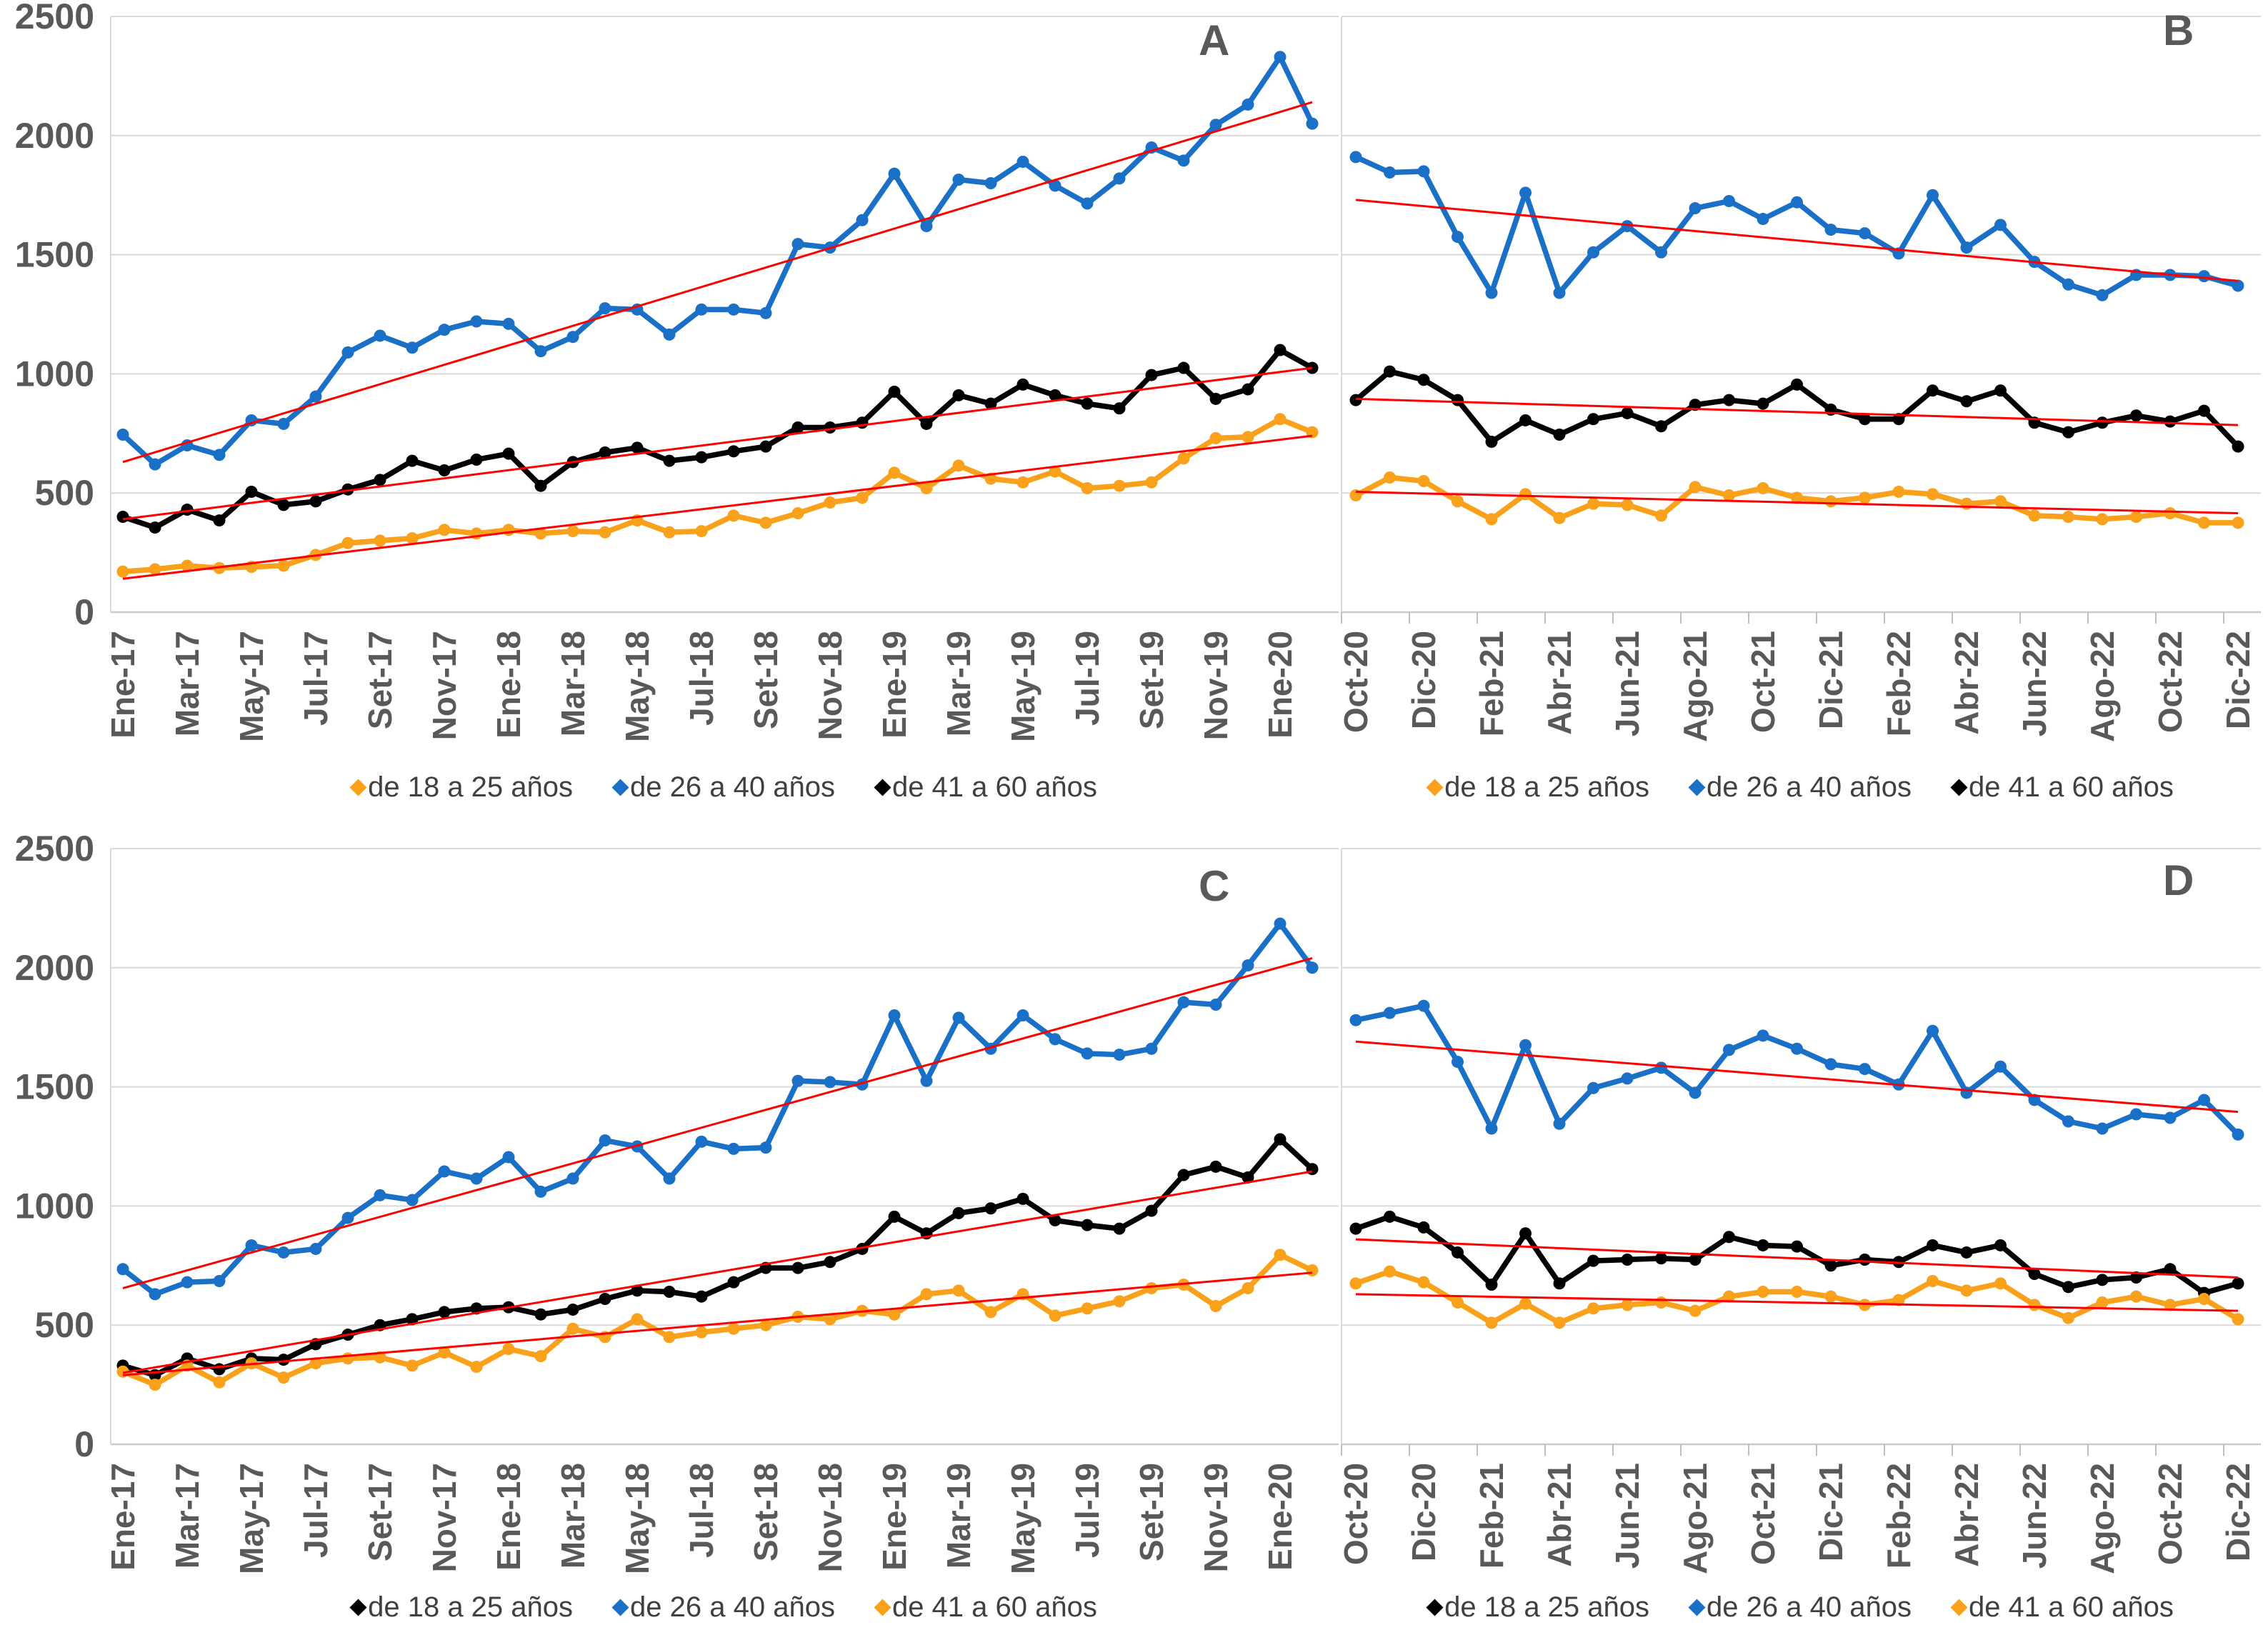 This screenshot has width=2268, height=1635. What do you see at coordinates (2170, 682) in the screenshot?
I see `x-tick-label-Oct-22: Oct-22` at bounding box center [2170, 682].